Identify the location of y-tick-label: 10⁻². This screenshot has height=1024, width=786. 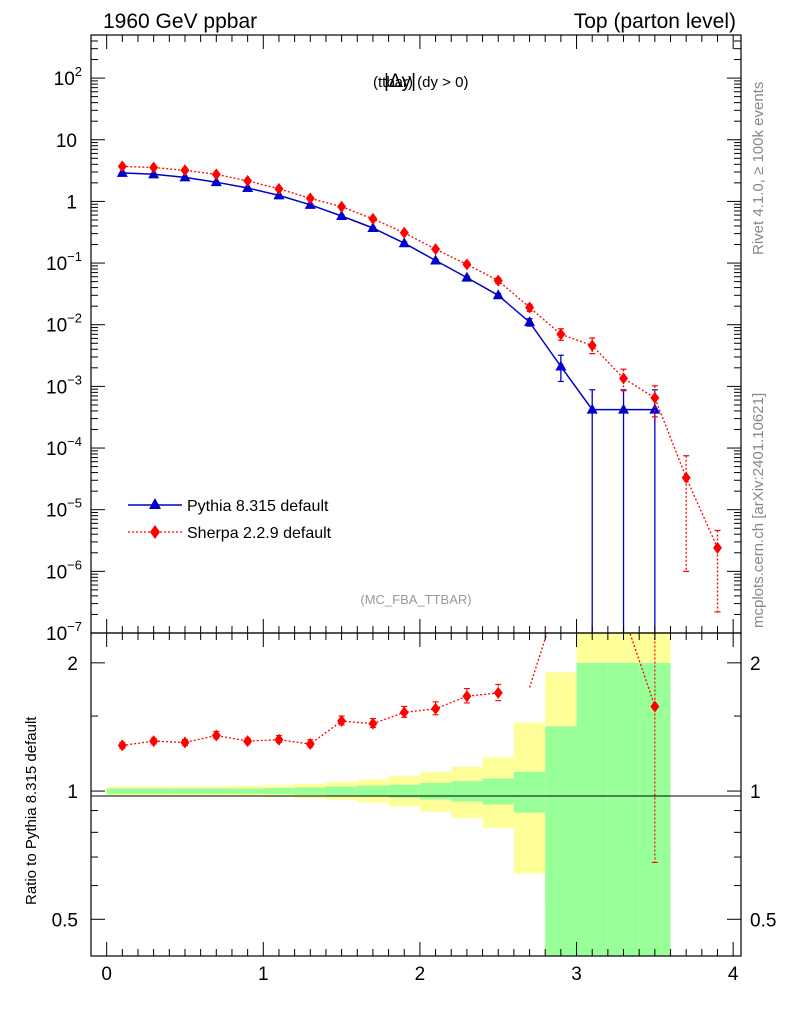
(64, 324).